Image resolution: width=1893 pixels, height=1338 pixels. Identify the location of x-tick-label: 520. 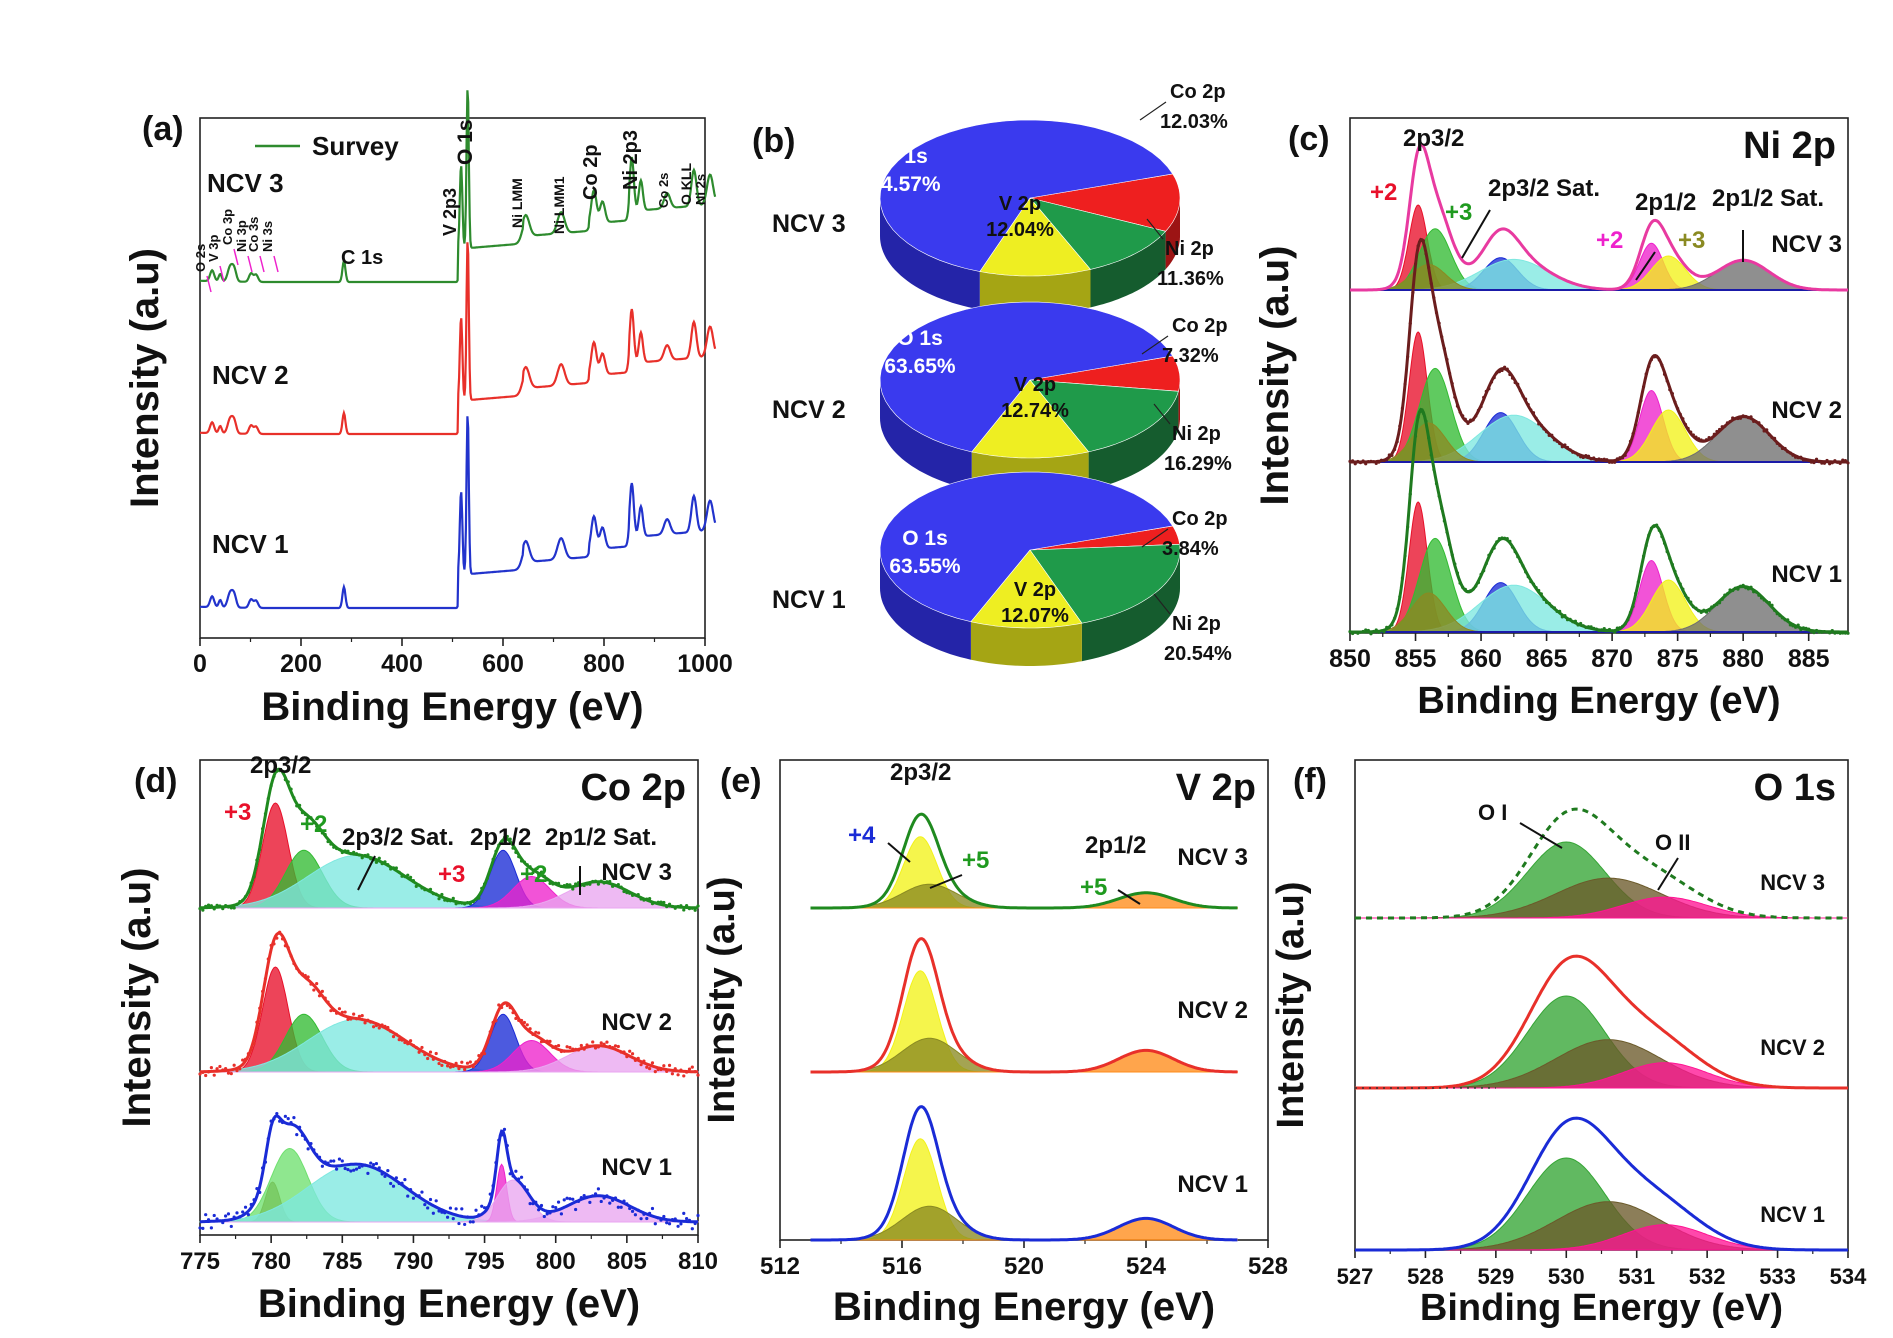
(1024, 1266).